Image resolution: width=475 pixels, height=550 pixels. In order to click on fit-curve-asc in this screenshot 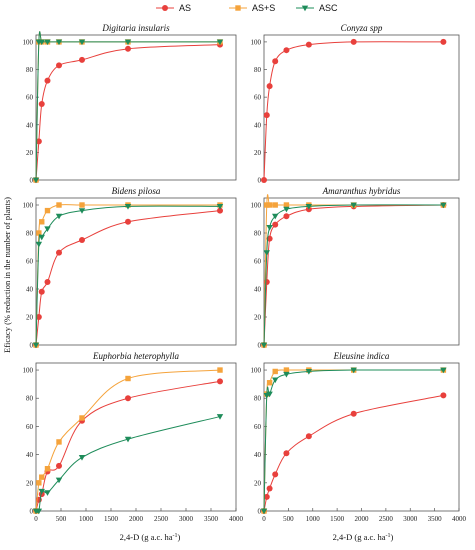, I will do `click(128, 275)`.